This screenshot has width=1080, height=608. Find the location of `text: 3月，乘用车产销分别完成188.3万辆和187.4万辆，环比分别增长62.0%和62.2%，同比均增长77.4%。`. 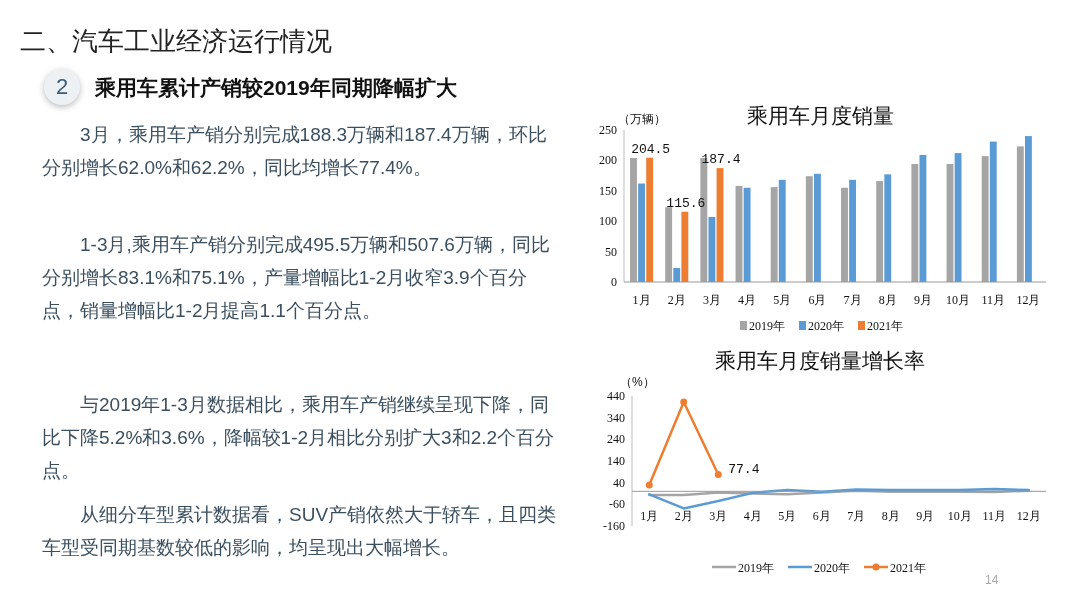

text: 3月，乘用车产销分别完成188.3万辆和187.4万辆，环比分别增长62.0%和62.2%，同比均增长77.4%。 is located at coordinates (295, 151).